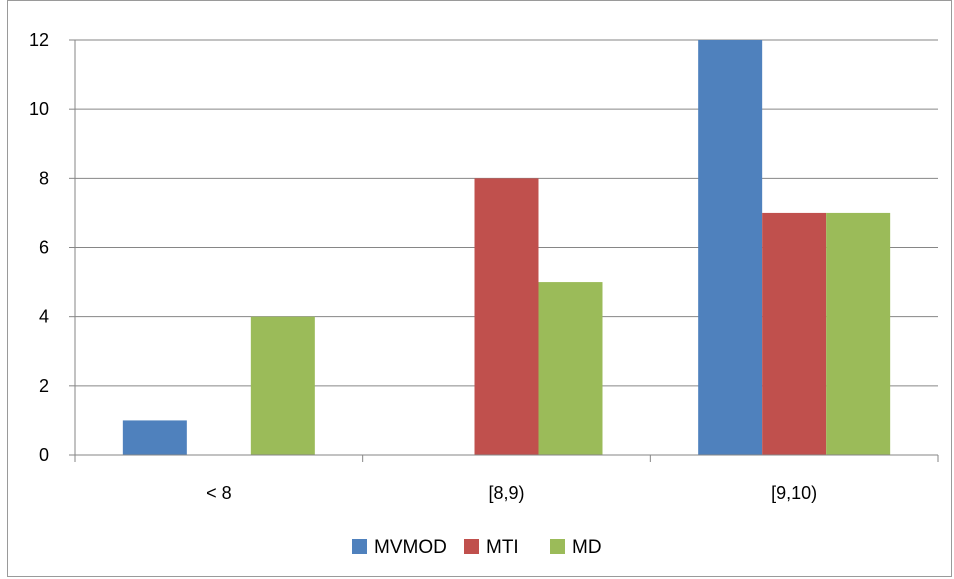  Describe the element at coordinates (44, 248) in the screenshot. I see `y-tick-label: 6` at that location.